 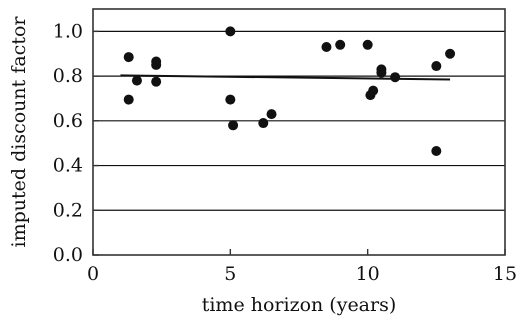 What do you see at coordinates (68, 76) in the screenshot?
I see `y-tick-label-4: 0.8` at bounding box center [68, 76].